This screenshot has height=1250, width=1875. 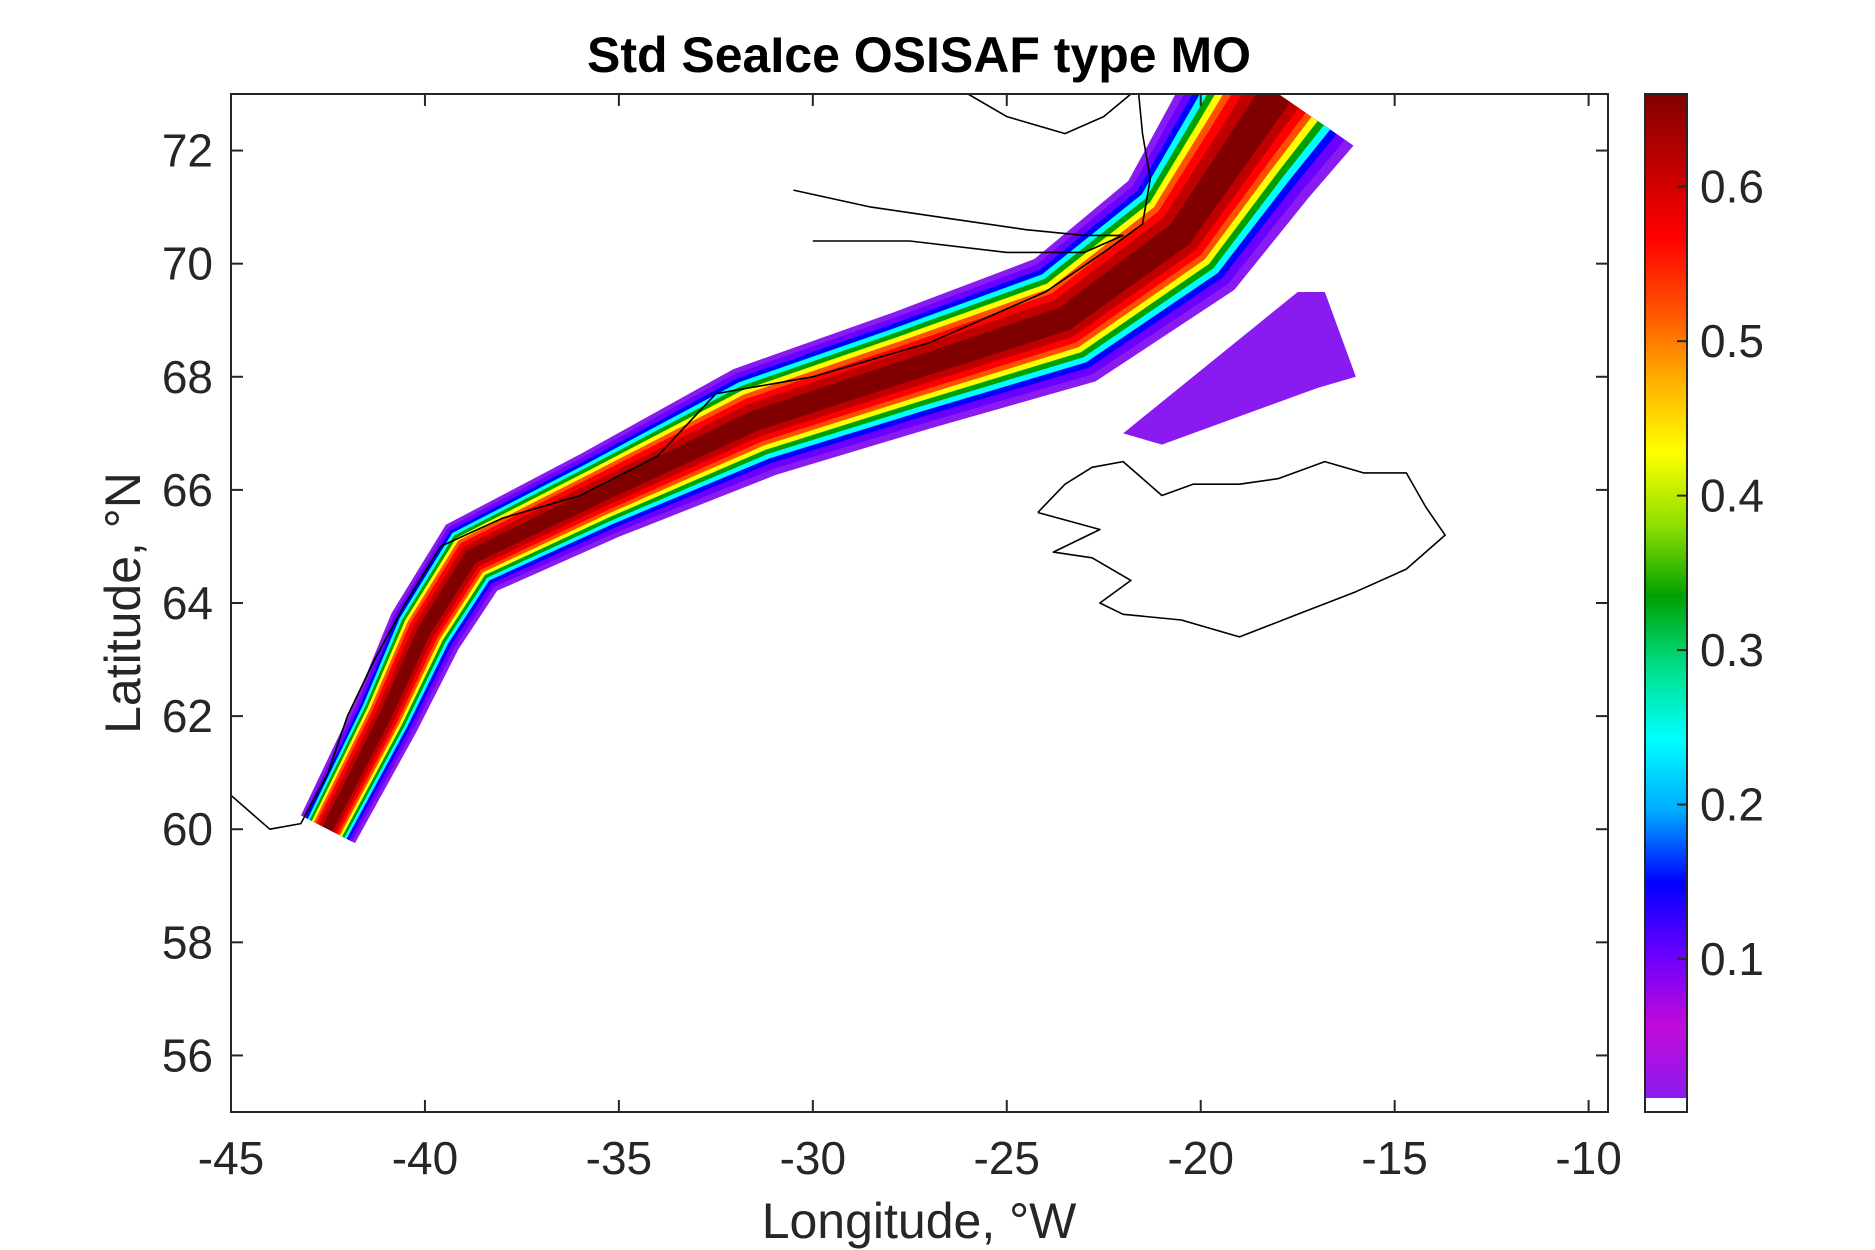 I want to click on y-tick-label: 64, so click(x=187, y=603).